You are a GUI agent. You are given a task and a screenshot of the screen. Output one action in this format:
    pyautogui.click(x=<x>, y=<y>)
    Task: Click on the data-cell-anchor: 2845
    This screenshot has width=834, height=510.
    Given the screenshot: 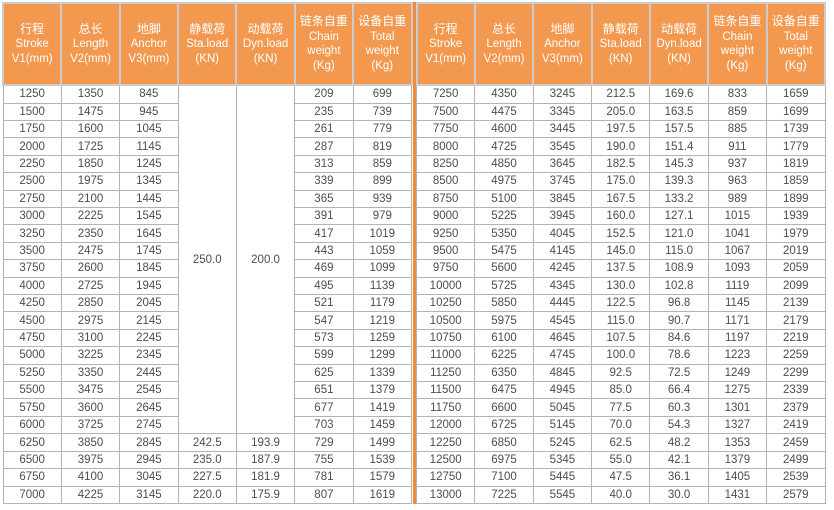 What is the action you would take?
    pyautogui.click(x=149, y=442)
    